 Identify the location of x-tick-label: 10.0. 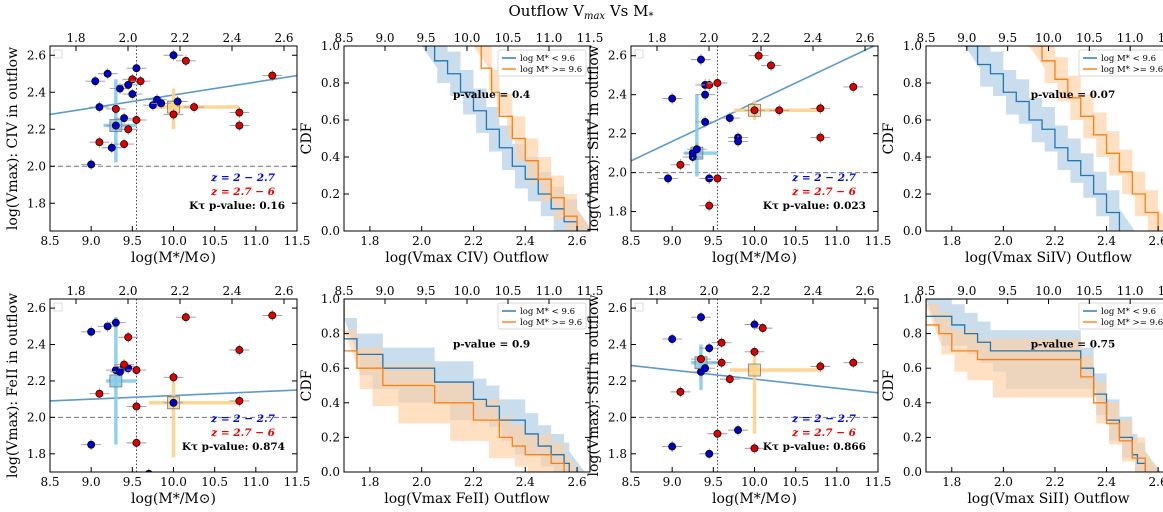
(754, 482).